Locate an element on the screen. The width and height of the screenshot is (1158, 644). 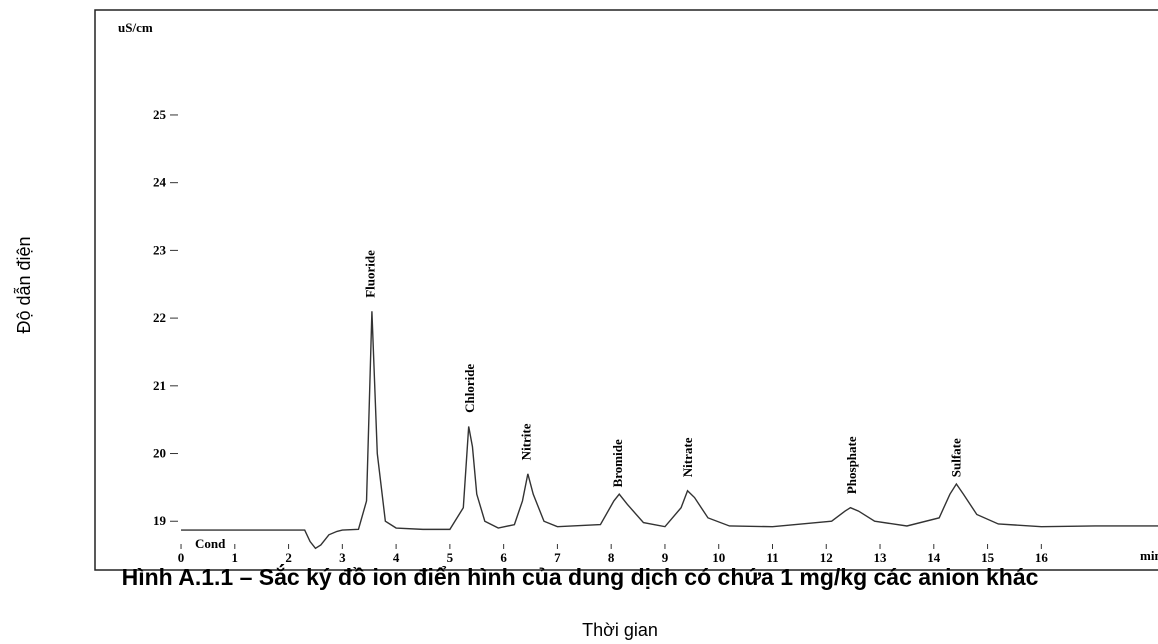
x-tick-label: 12 is located at coordinates (826, 557).